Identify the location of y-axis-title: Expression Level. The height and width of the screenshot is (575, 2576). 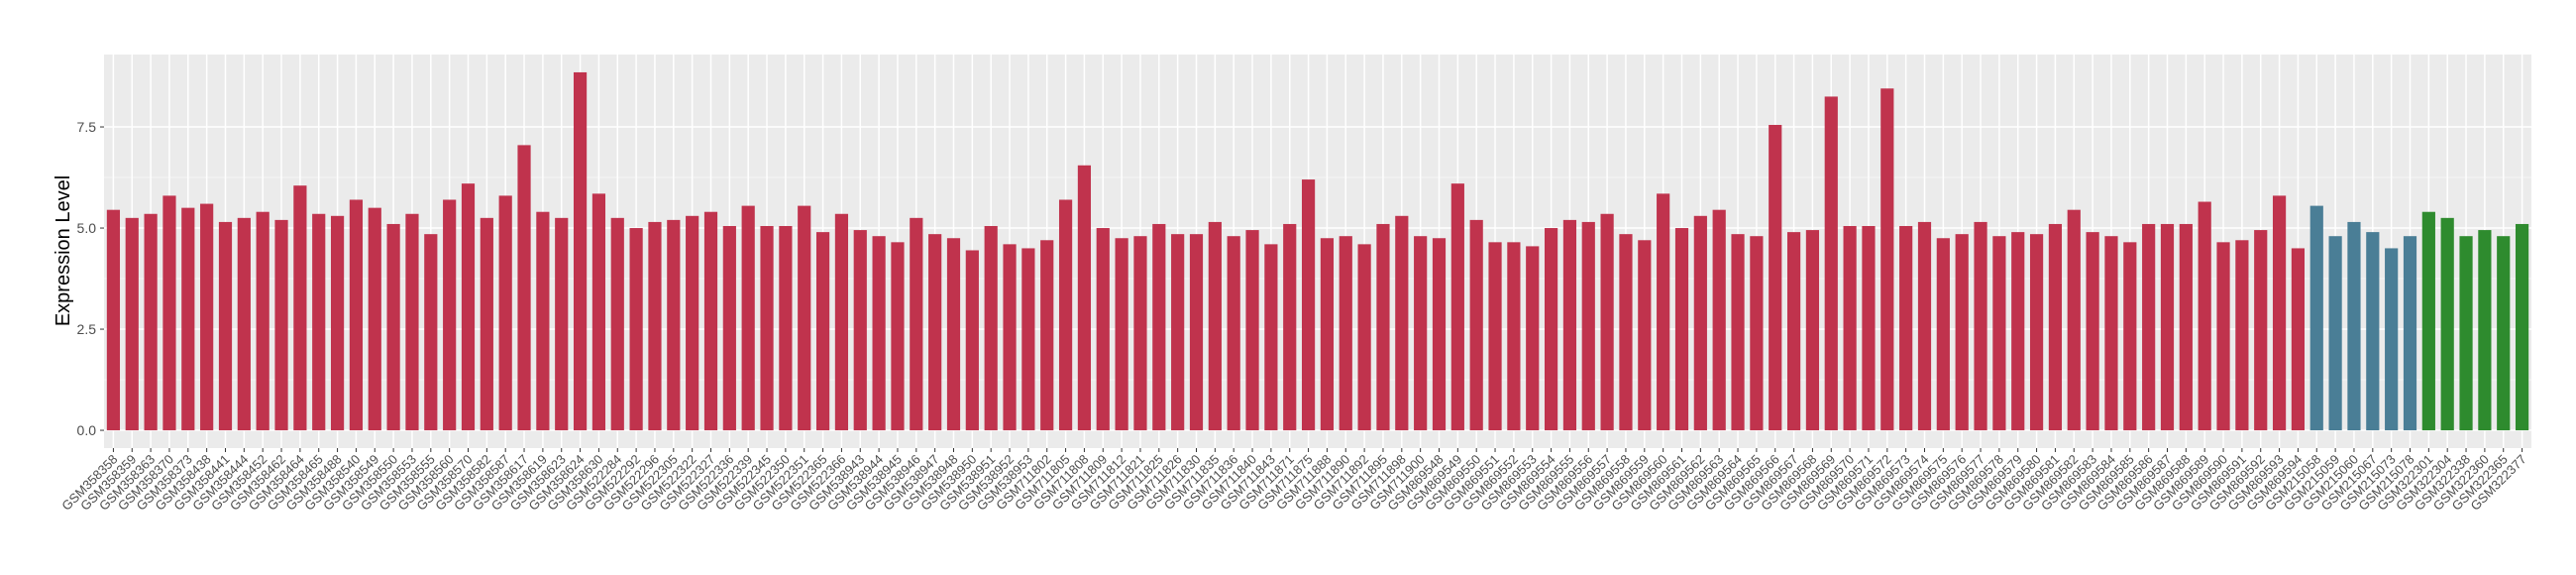
(64, 250).